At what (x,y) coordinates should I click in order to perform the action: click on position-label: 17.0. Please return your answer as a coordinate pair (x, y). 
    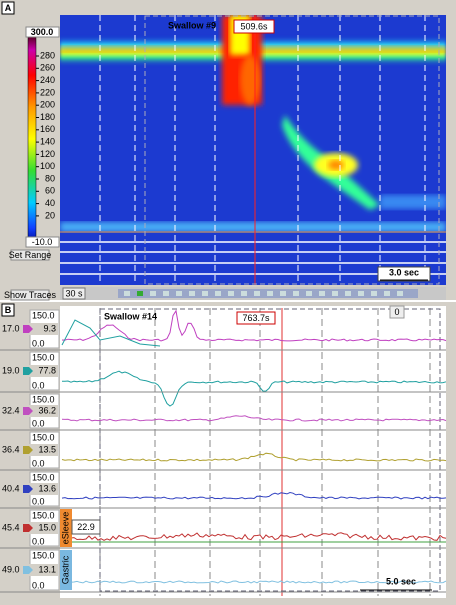
    Looking at the image, I should click on (11, 328).